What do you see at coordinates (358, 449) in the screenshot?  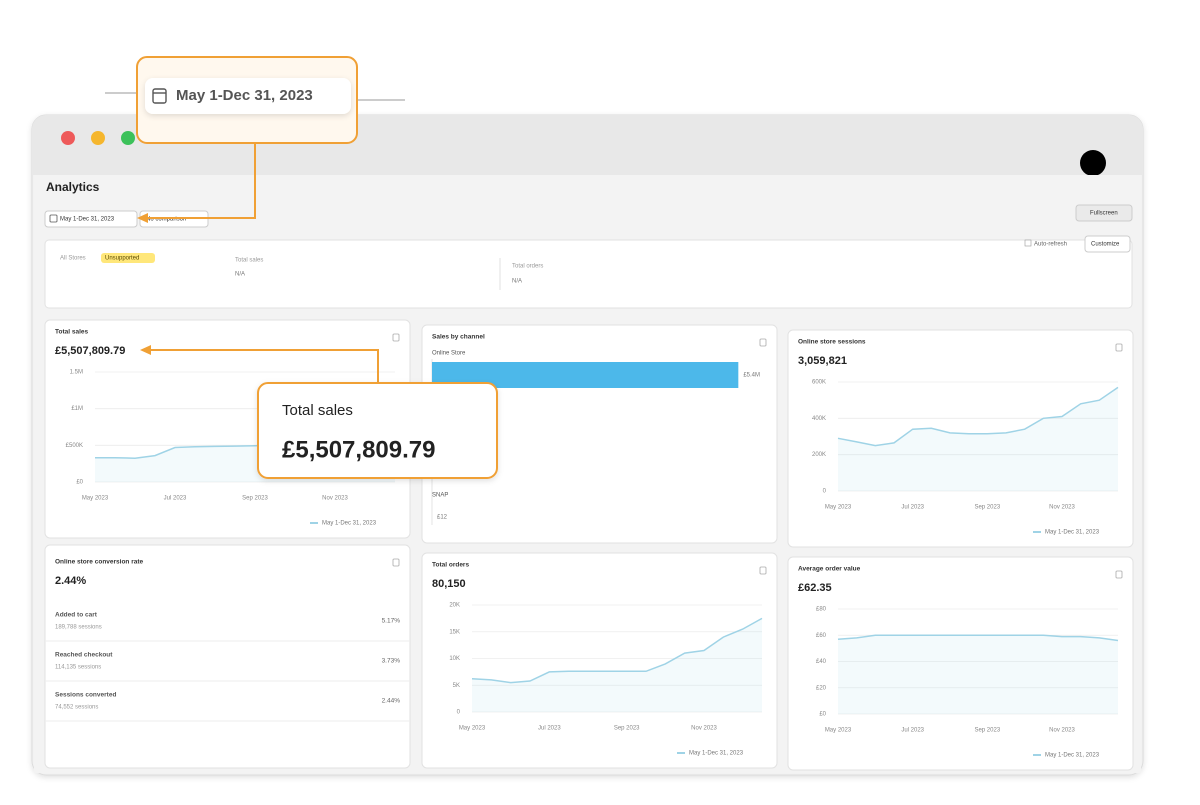 I see `sales-callout-value: £5,507,809.79` at bounding box center [358, 449].